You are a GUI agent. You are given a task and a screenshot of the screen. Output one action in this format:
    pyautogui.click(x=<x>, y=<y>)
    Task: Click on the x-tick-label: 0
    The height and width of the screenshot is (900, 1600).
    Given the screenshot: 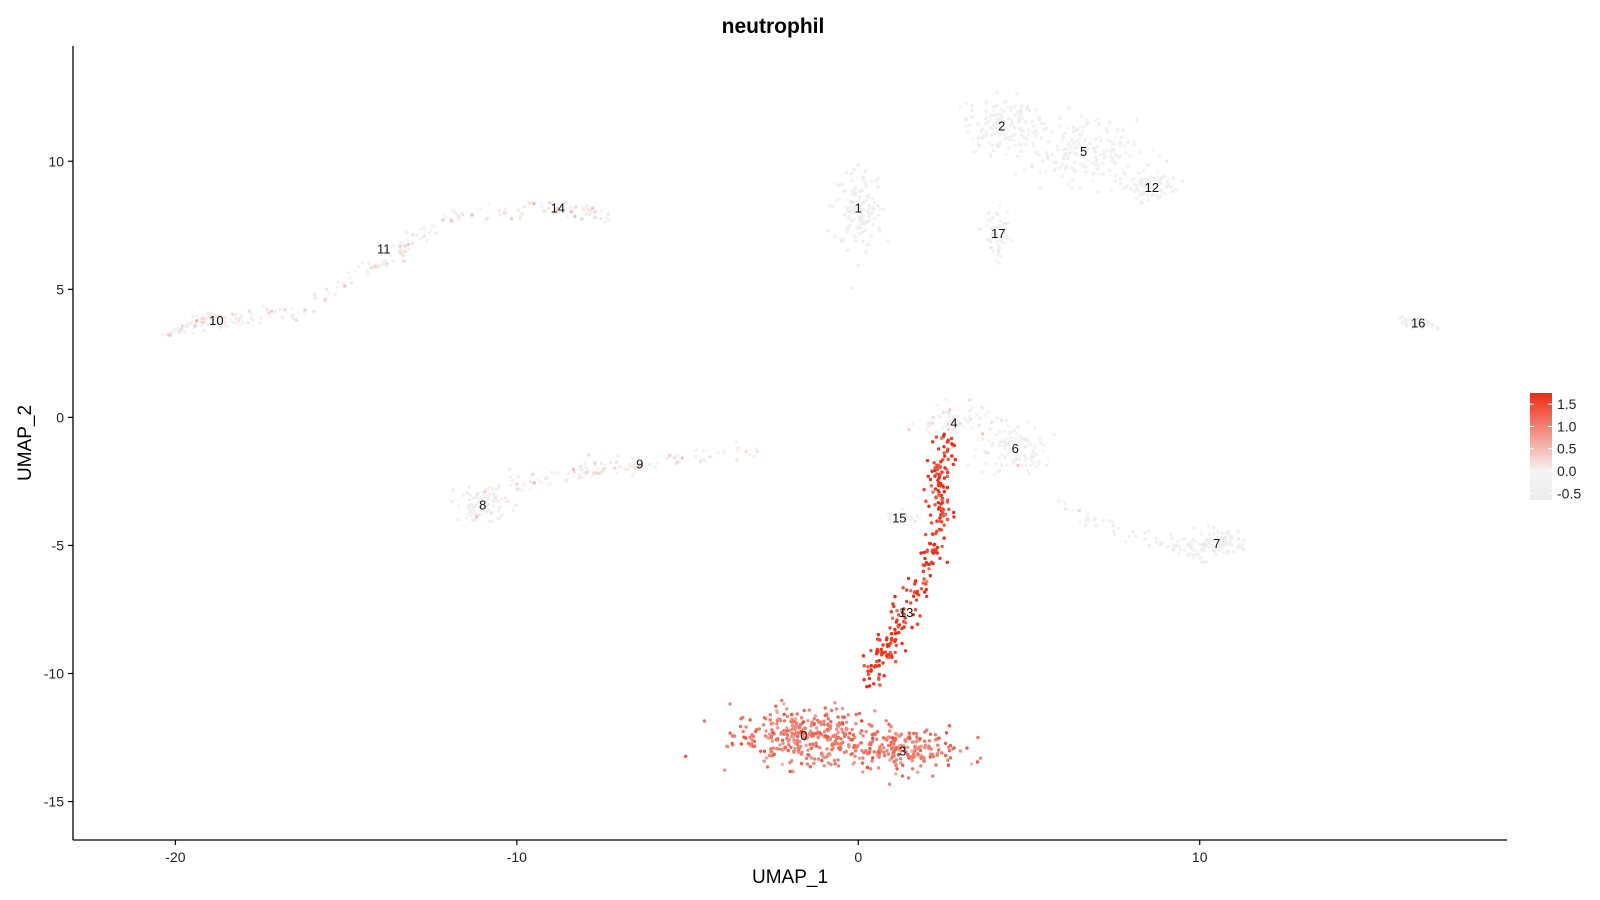 What is the action you would take?
    pyautogui.click(x=858, y=857)
    